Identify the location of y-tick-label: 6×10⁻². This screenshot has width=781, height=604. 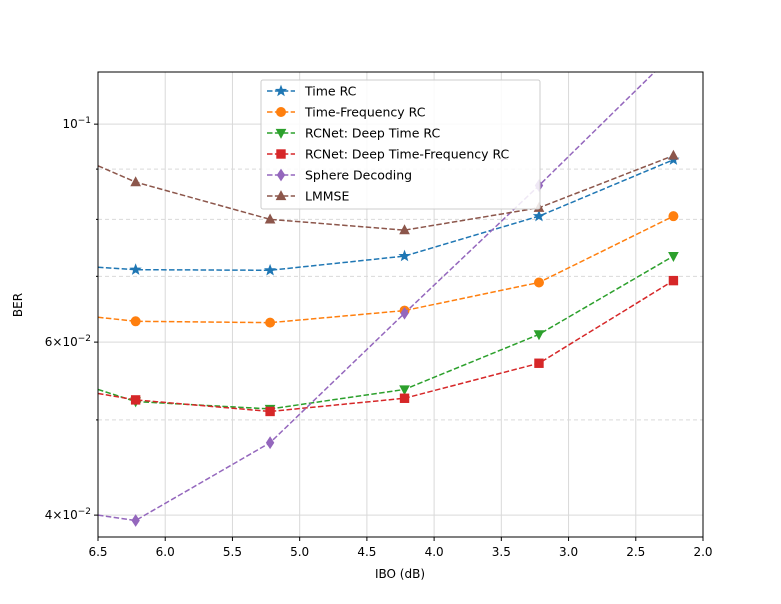
(68, 341).